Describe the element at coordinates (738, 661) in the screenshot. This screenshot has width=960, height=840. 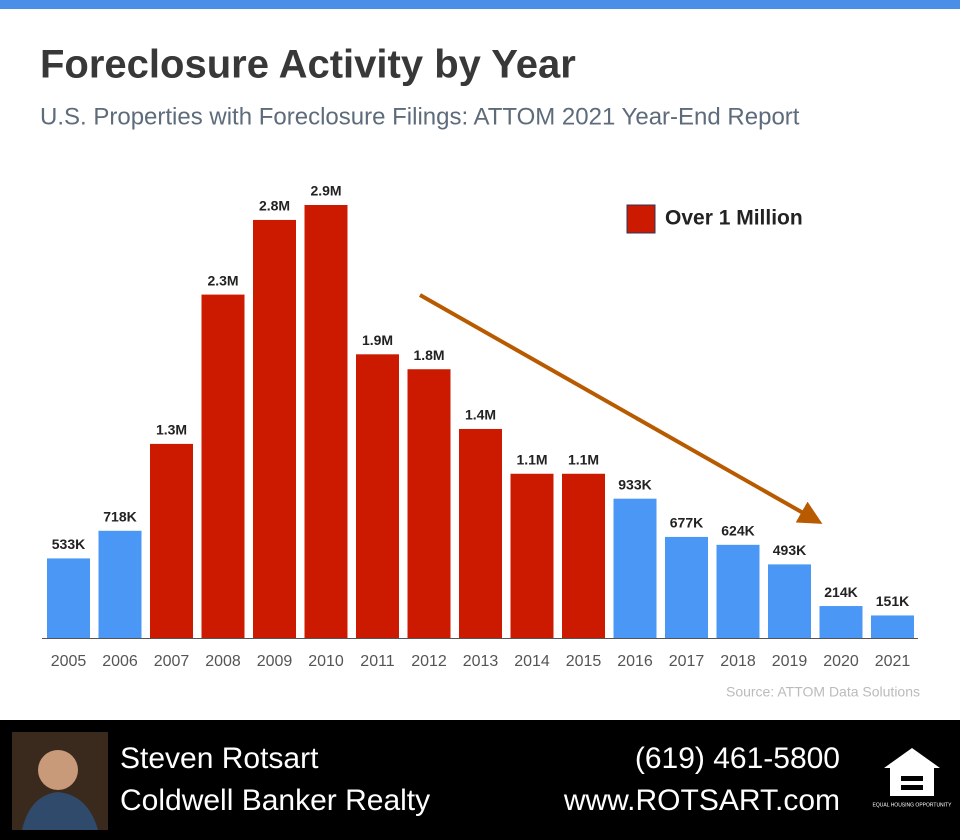
I see `x-tick-label: 2018` at that location.